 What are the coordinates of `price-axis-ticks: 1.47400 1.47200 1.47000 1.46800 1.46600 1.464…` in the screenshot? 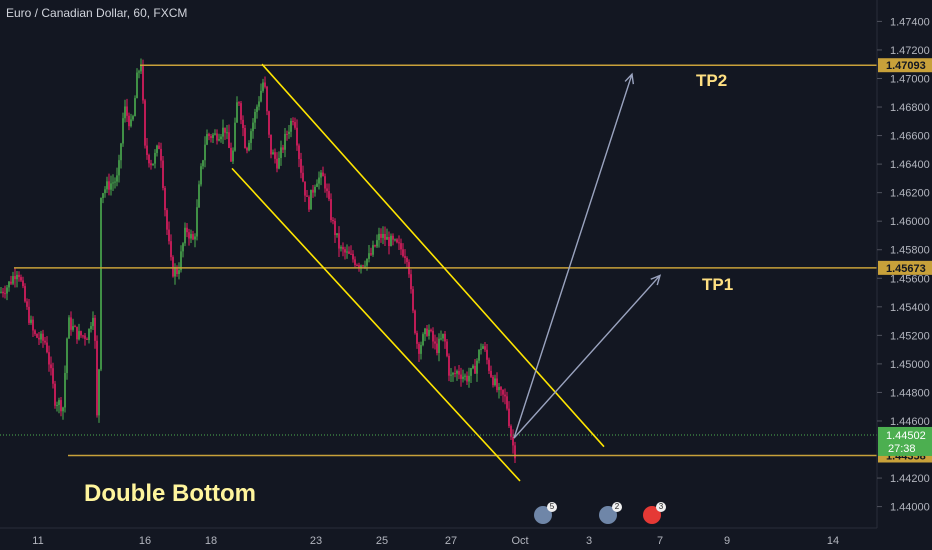 It's located at (903, 265).